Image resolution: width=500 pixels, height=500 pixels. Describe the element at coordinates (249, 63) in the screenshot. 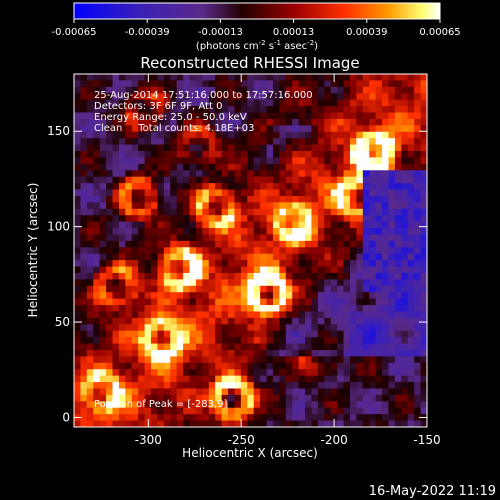

I see `image-title: Reconstructed RHESSI Image` at that location.